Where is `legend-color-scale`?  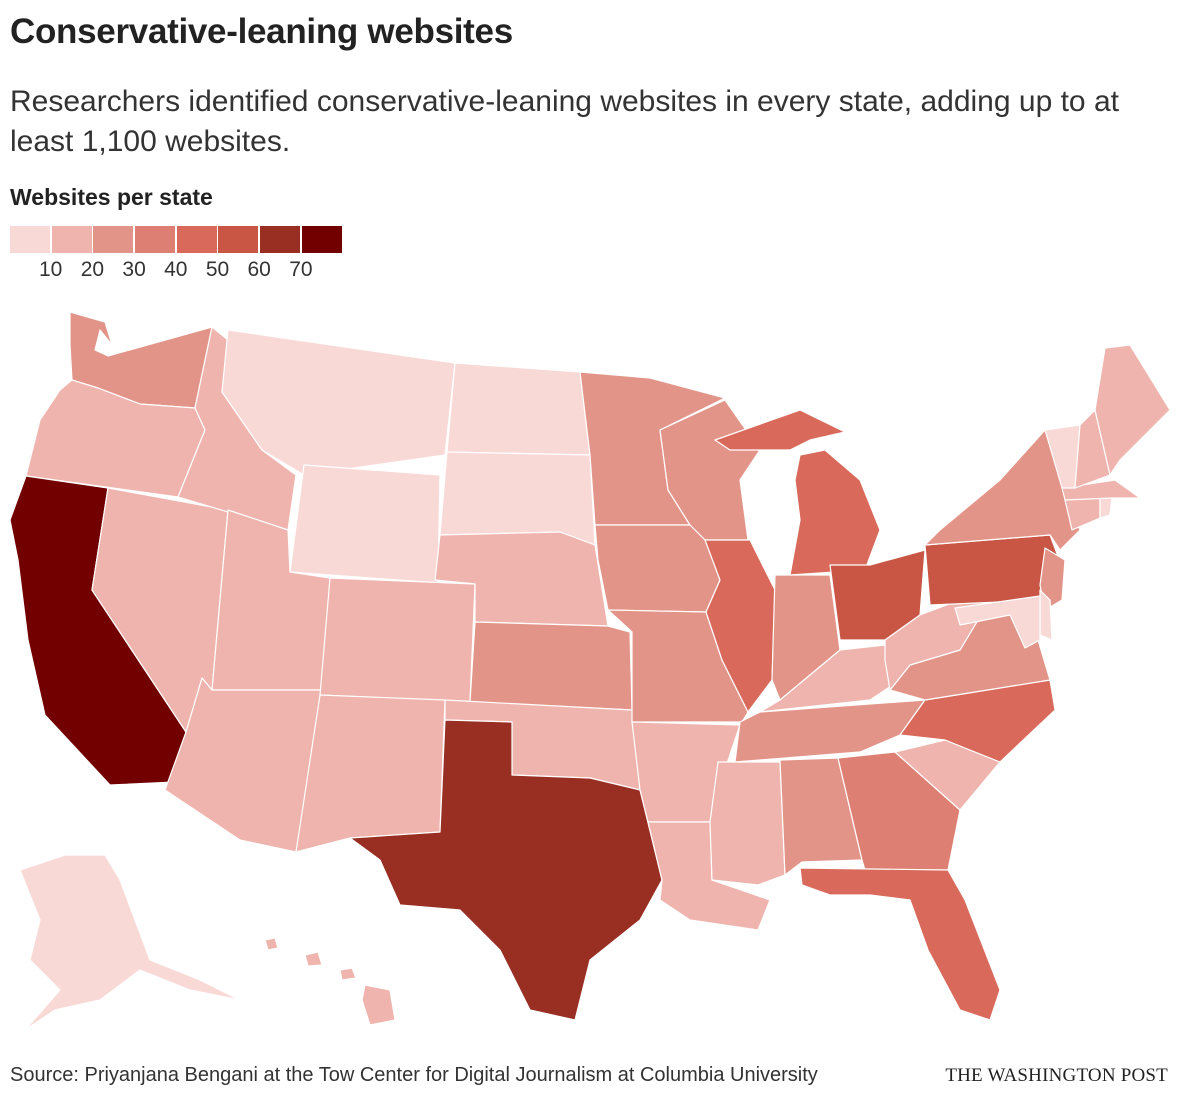
legend-color-scale is located at coordinates (177, 239).